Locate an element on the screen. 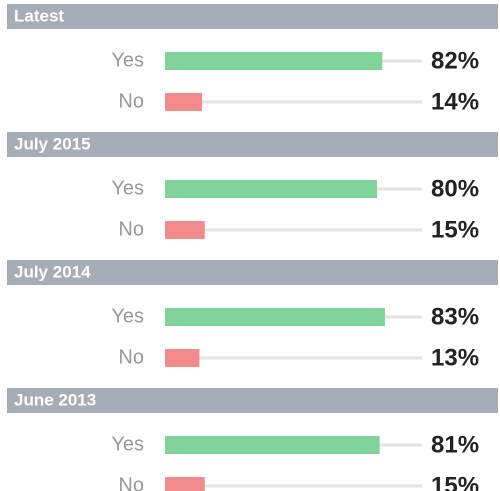 Image resolution: width=500 pixels, height=491 pixels. value-label: 13% is located at coordinates (455, 357).